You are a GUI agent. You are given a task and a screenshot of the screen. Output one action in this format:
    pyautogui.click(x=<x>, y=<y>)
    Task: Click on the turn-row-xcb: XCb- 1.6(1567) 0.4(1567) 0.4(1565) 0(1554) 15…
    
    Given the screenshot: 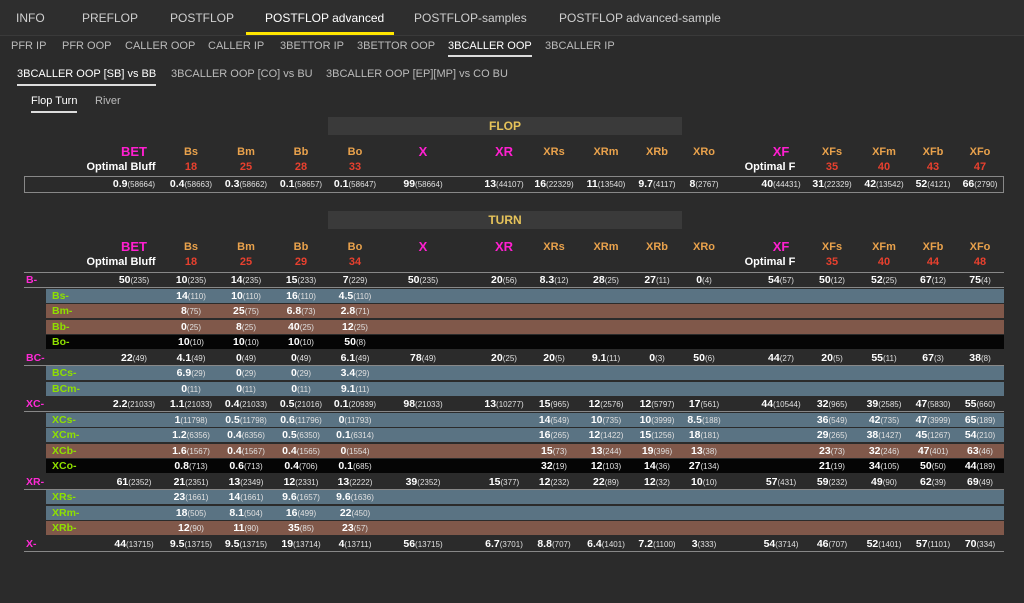 What is the action you would take?
    pyautogui.click(x=525, y=450)
    